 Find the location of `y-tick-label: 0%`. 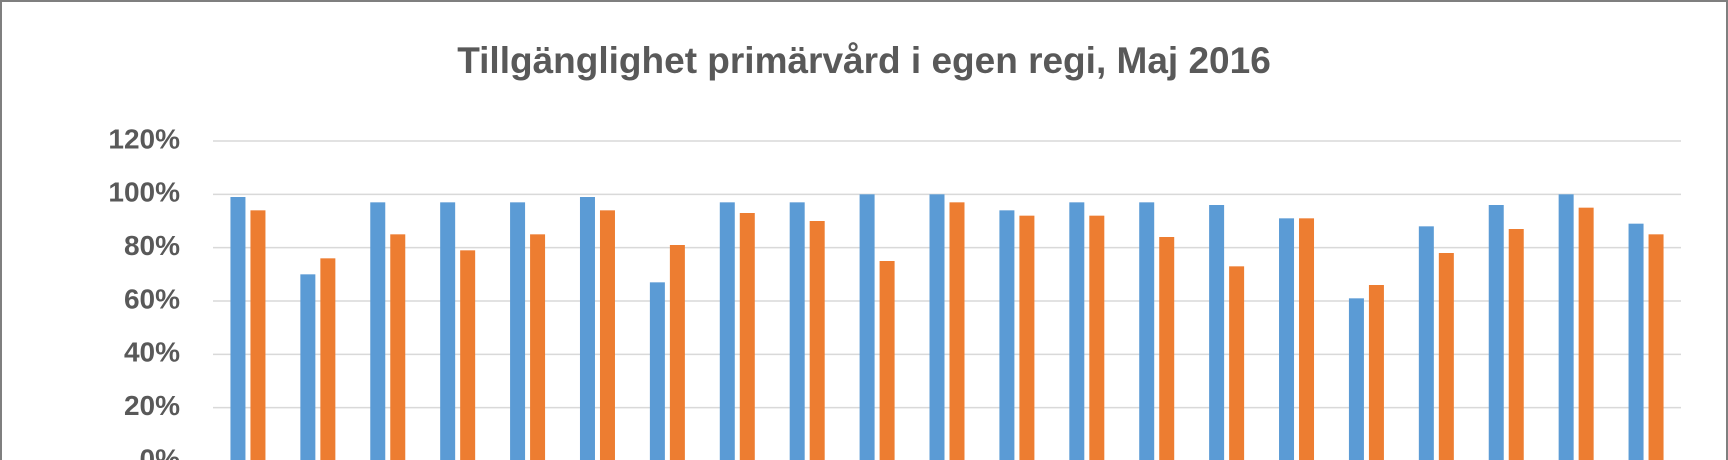

y-tick-label: 0% is located at coordinates (160, 451).